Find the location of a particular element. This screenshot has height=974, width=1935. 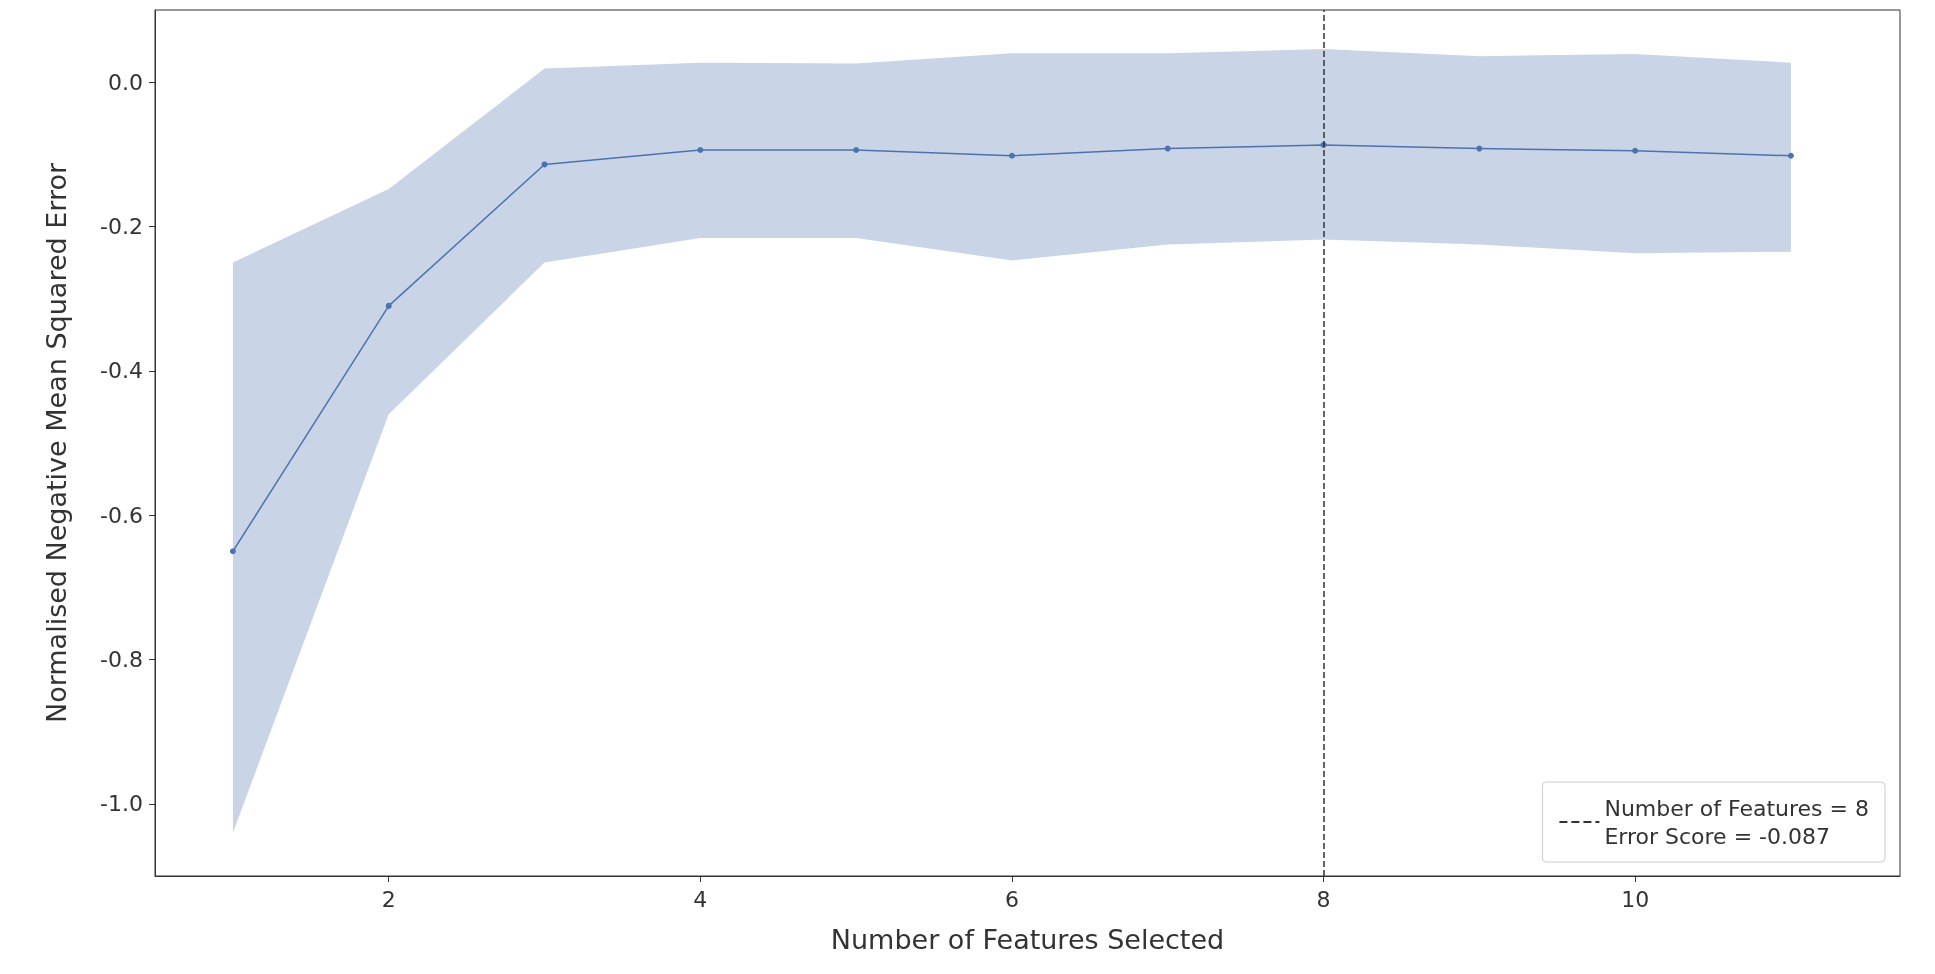

y-tick-label: -1.0 is located at coordinates (121, 804).